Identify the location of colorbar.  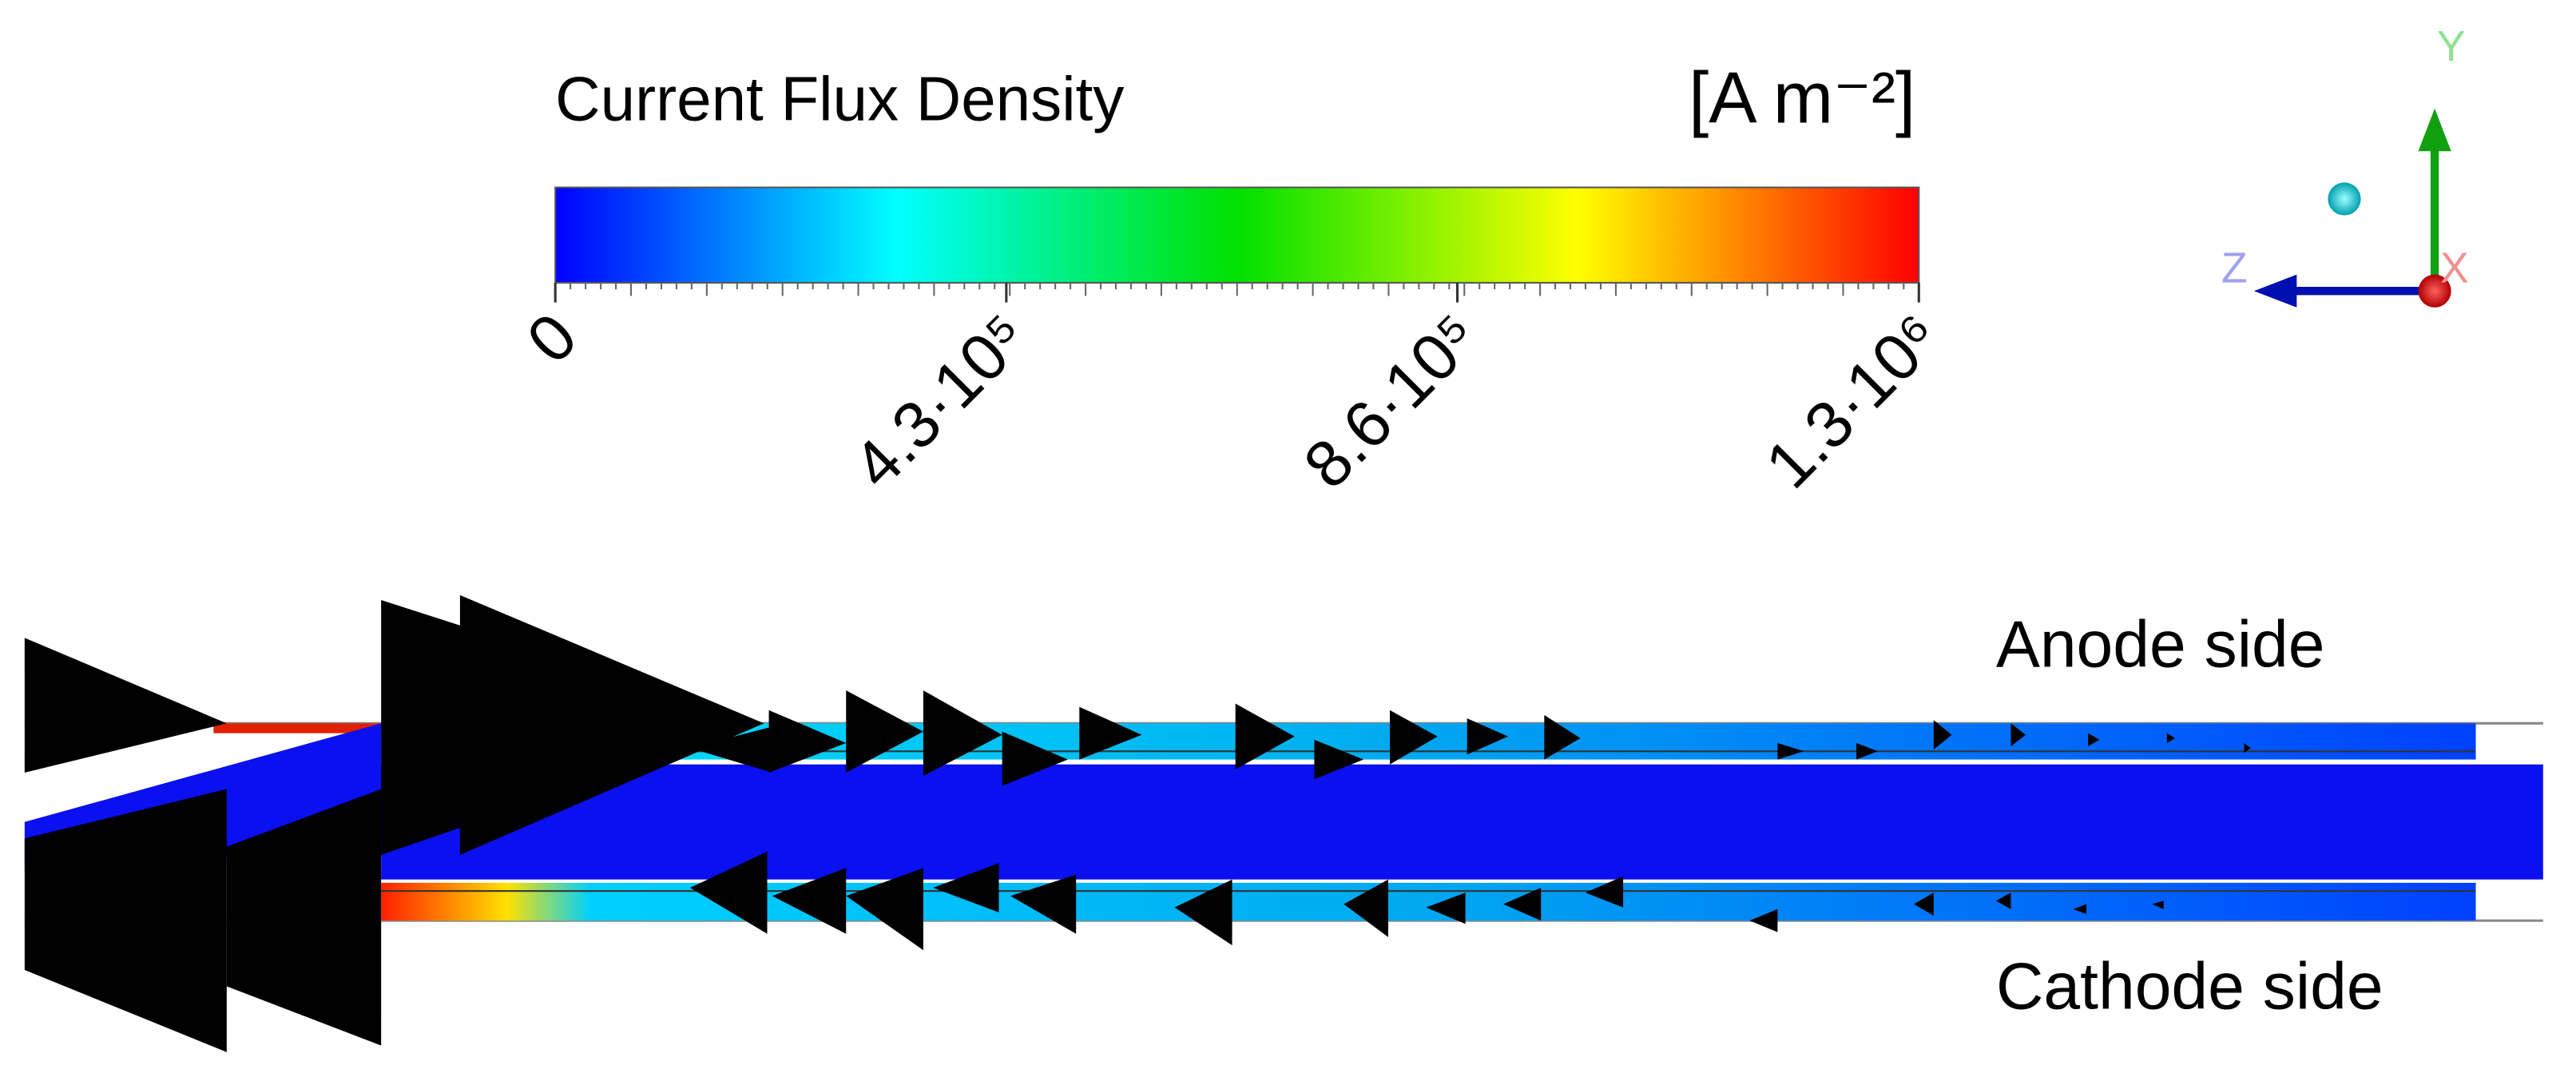
(1237, 235).